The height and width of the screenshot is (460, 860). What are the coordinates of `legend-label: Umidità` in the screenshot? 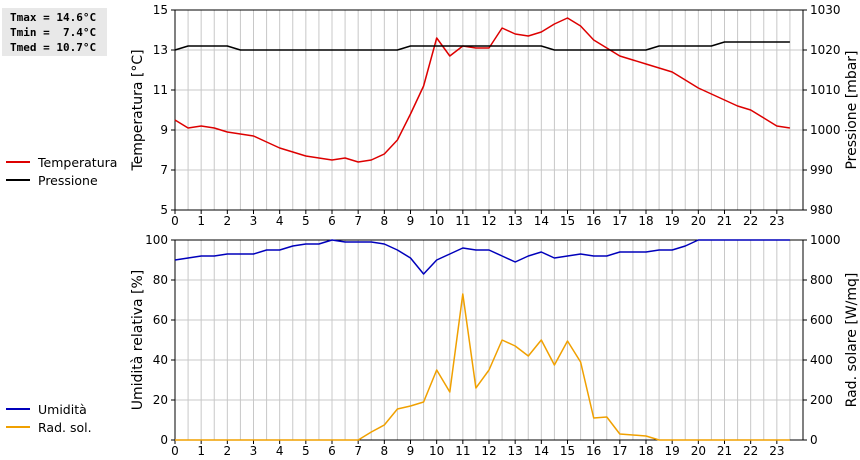 It's located at (62, 409).